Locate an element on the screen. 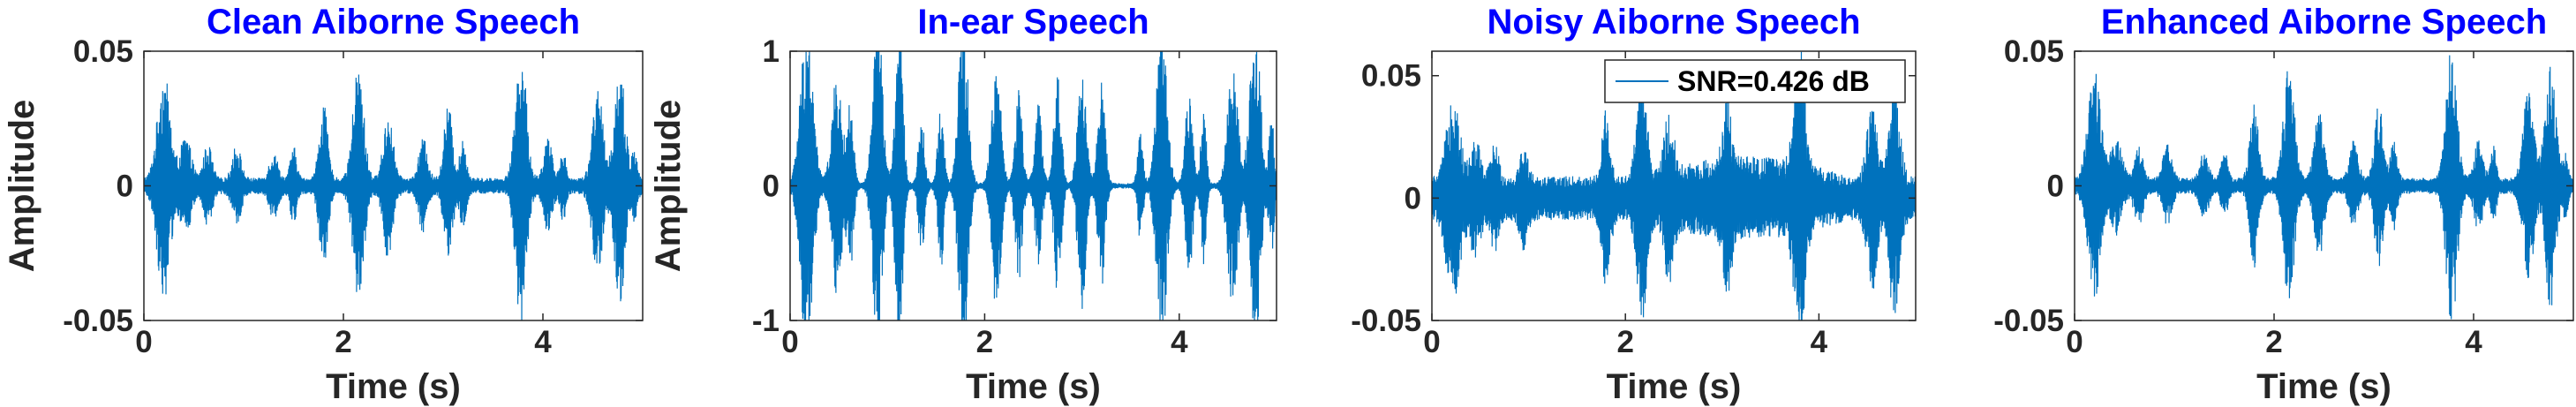  y-tick-label: 1 is located at coordinates (772, 52).